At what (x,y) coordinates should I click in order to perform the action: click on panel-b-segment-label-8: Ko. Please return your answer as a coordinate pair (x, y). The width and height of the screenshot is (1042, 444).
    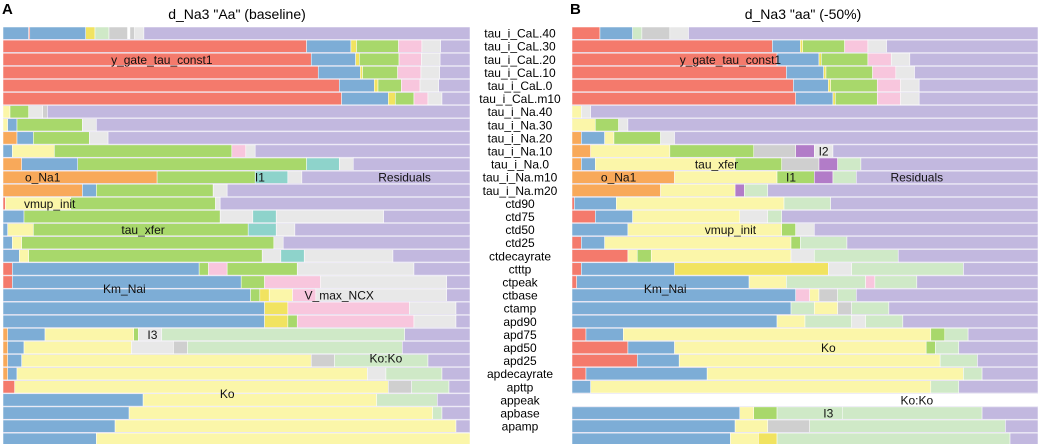
    Looking at the image, I should click on (828, 348).